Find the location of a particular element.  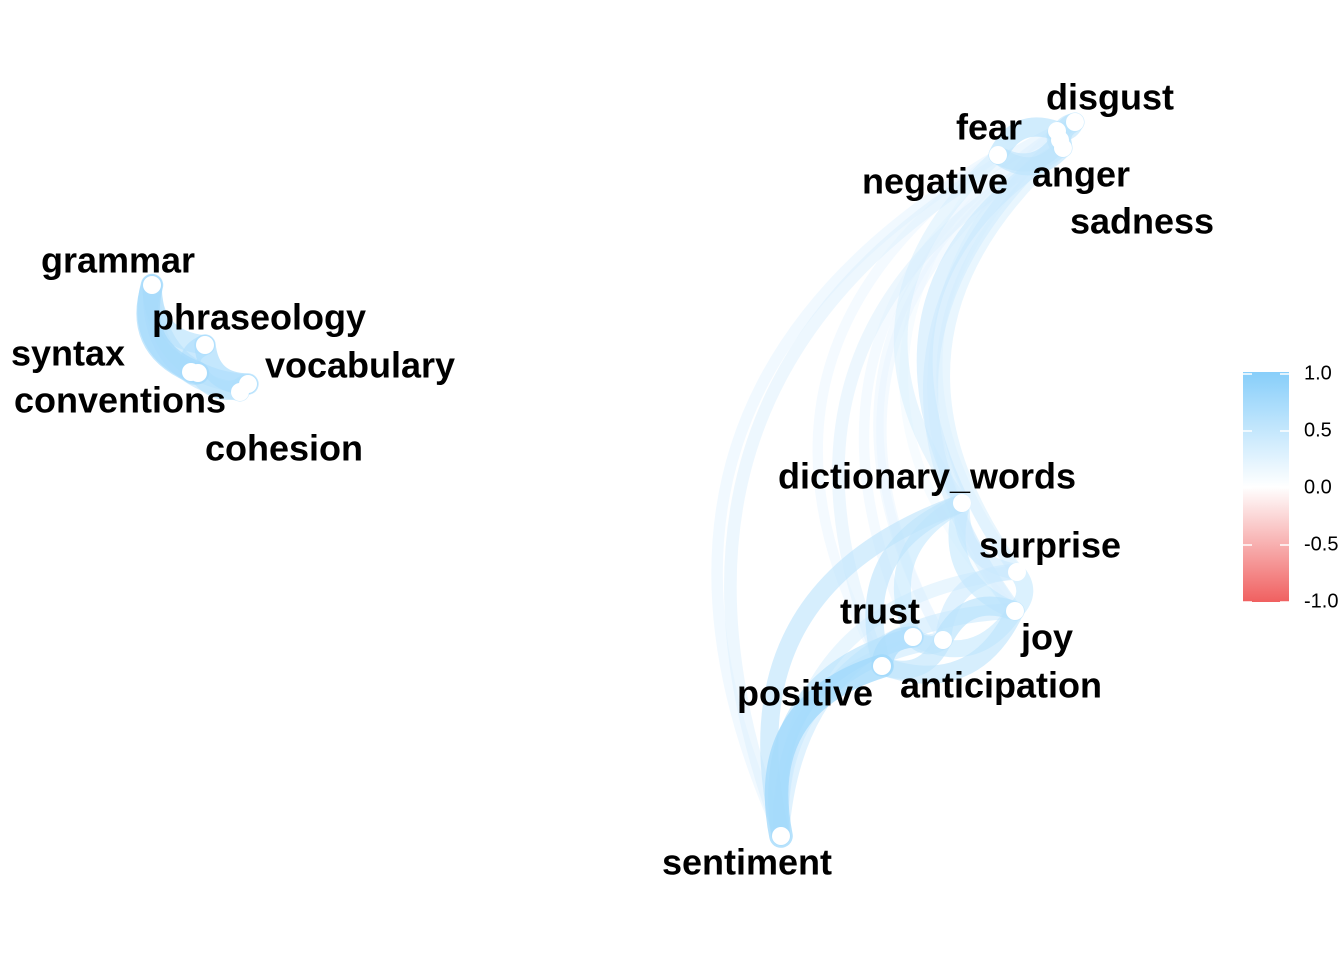

node-label-conventions: conventions is located at coordinates (120, 400).